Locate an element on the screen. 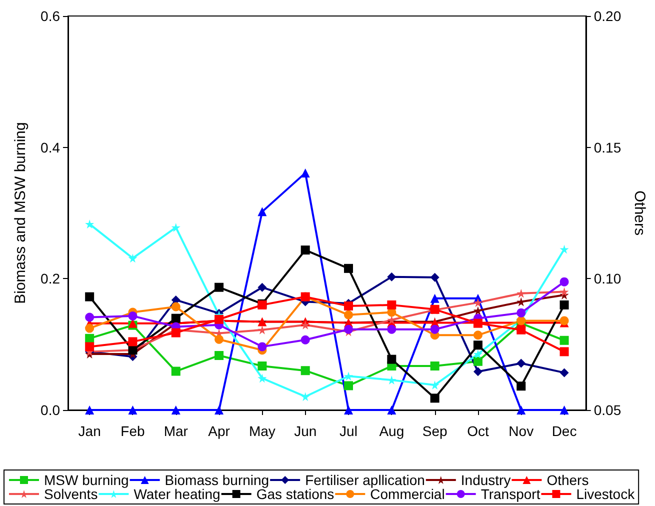 This screenshot has height=506, width=655. legend-label: MSW burning is located at coordinates (86, 480).